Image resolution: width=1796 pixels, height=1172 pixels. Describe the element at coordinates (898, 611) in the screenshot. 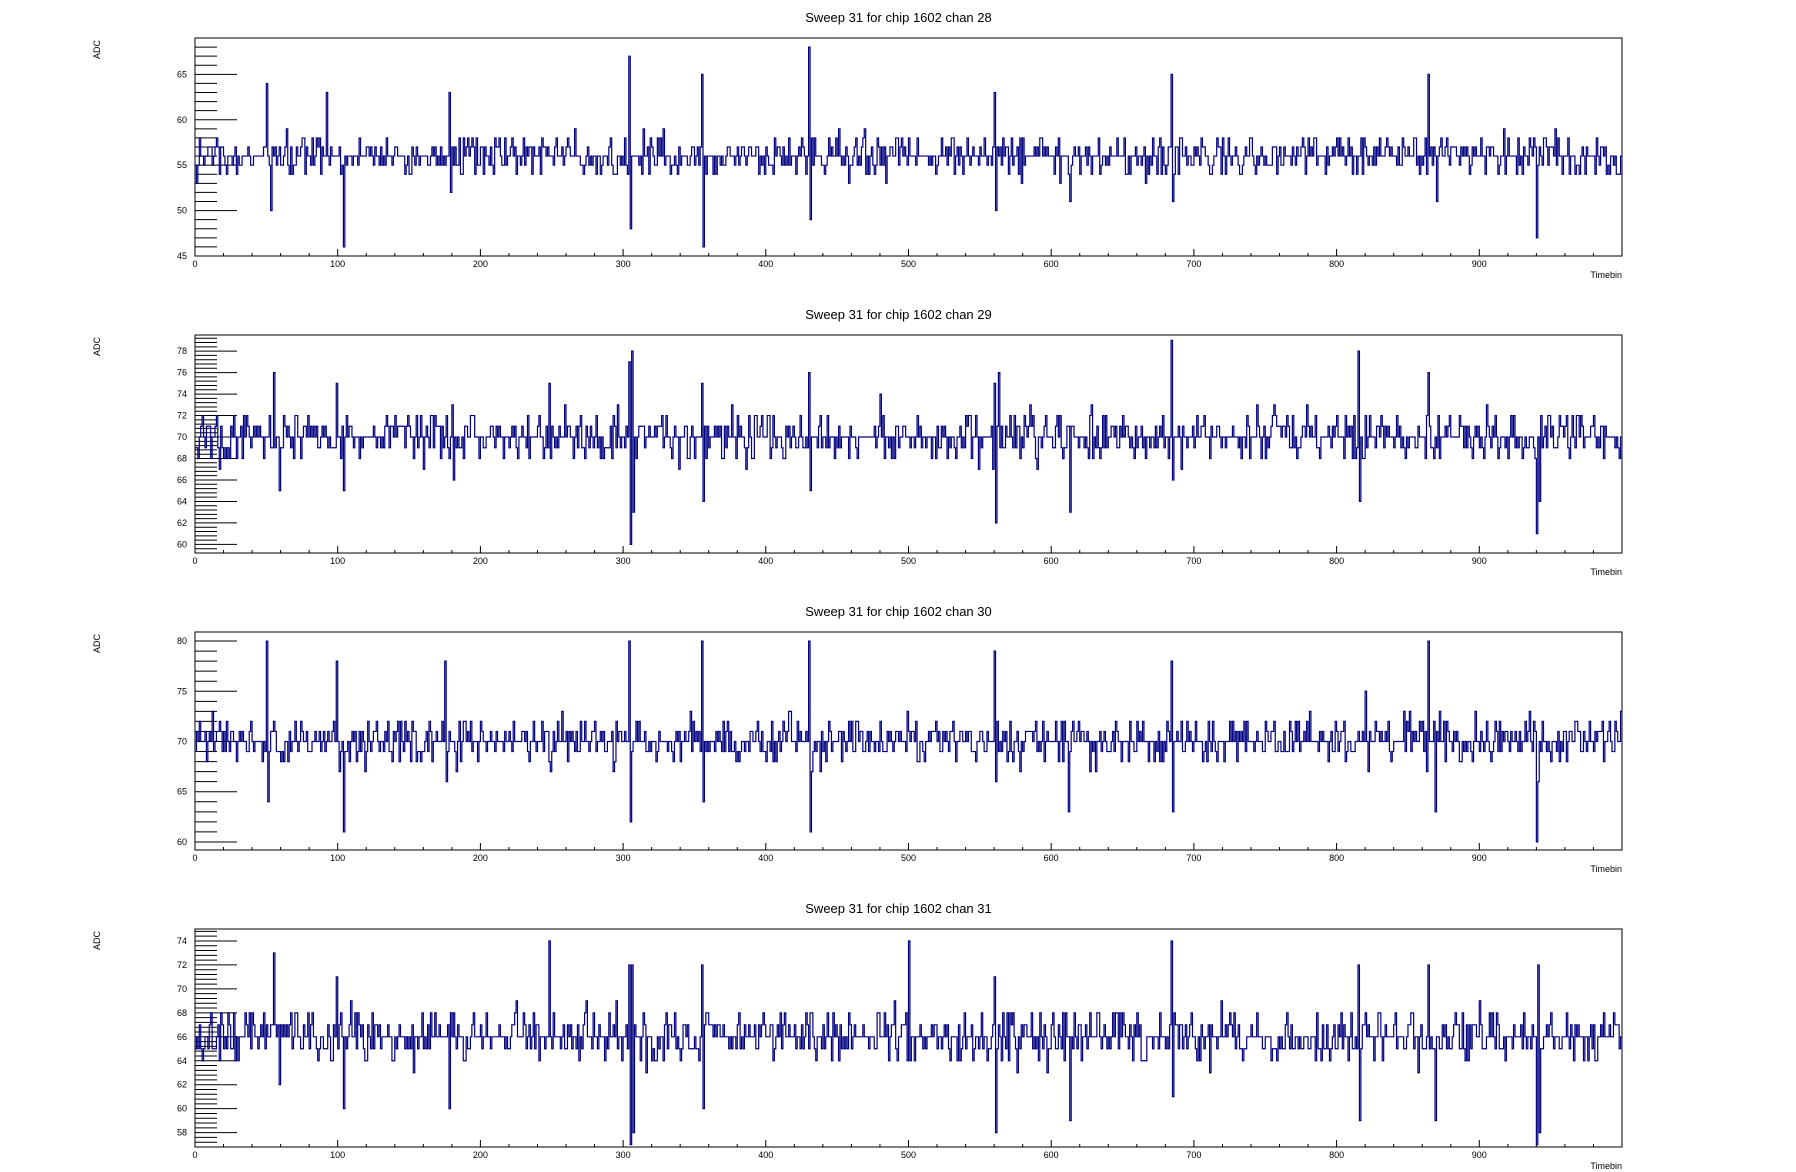

I see `chart-title: Sweep 31 for chip 1602 chan 30` at that location.